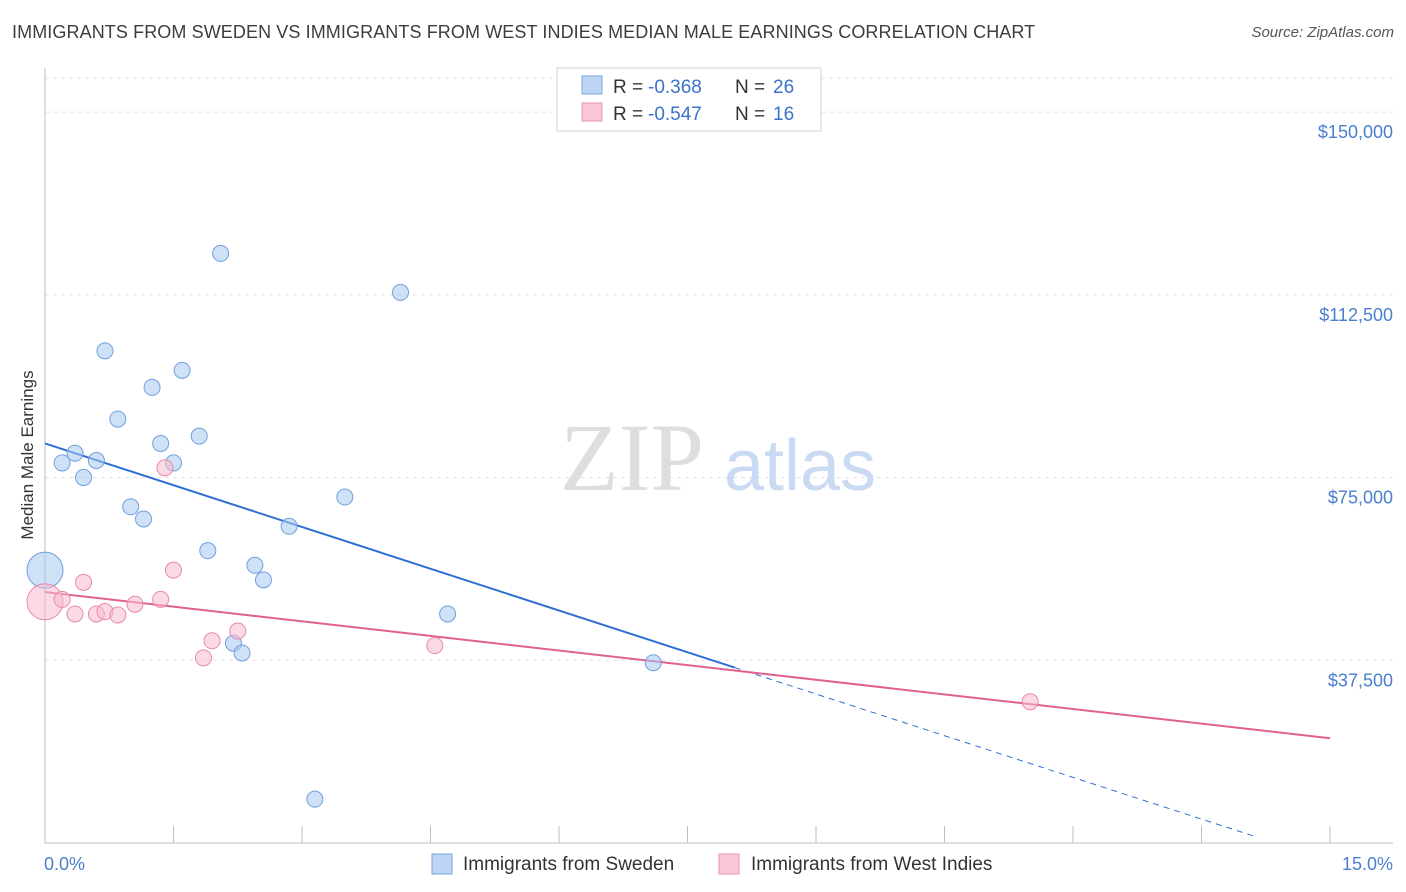  I want to click on y-tick-label-3: $37,500, so click(1360, 680).